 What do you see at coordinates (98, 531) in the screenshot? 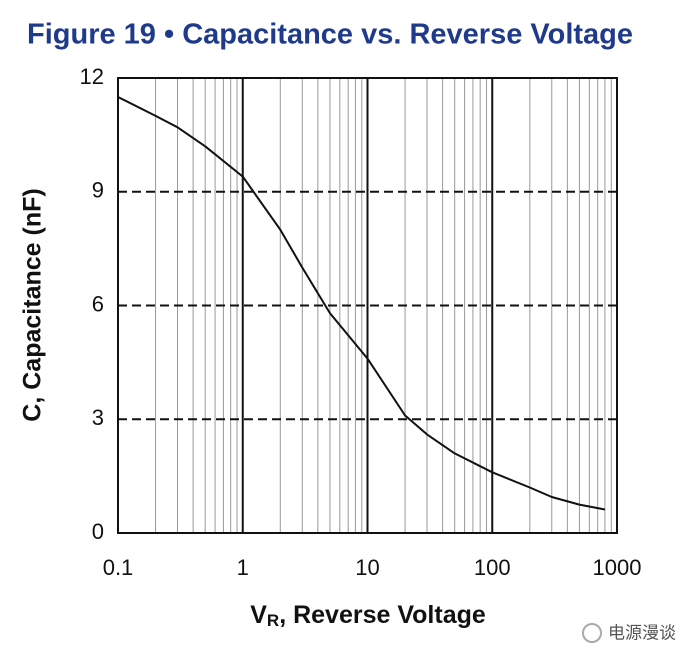
I see `y-tick-label: 0` at bounding box center [98, 531].